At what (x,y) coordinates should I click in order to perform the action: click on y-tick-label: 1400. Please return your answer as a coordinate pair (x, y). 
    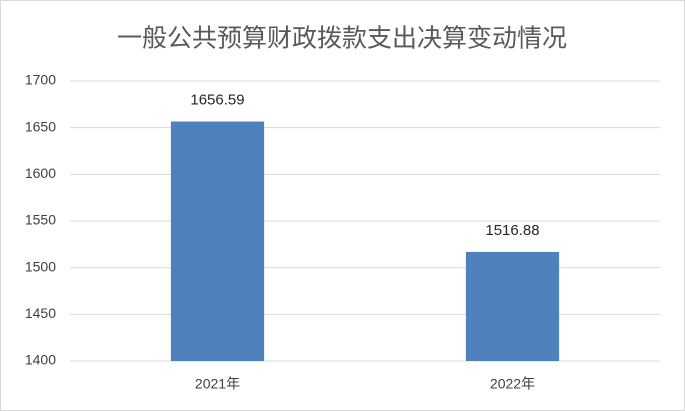
    Looking at the image, I should click on (40, 360).